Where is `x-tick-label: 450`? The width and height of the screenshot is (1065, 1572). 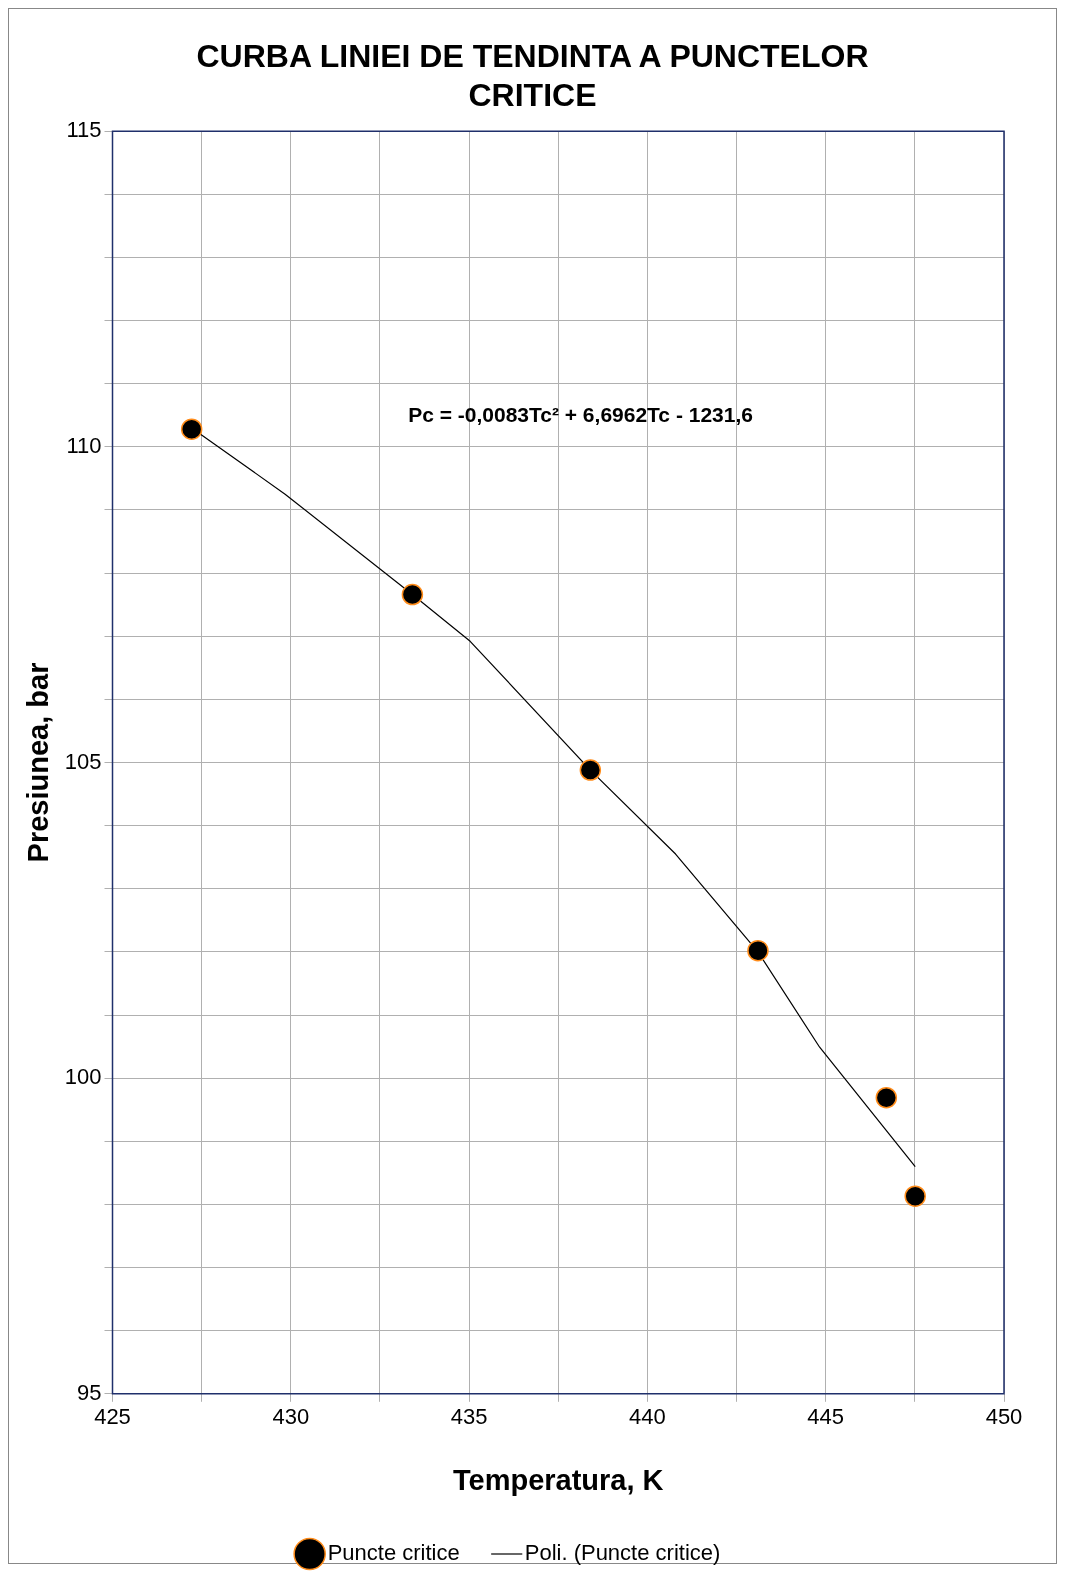 x-tick-label: 450 is located at coordinates (1004, 1417).